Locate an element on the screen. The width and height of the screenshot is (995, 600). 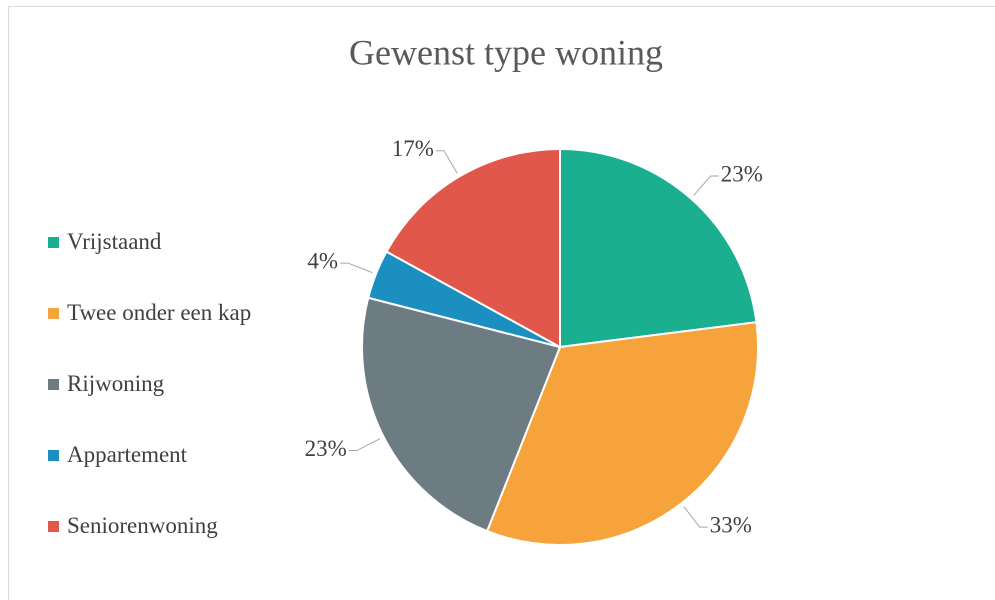
chart-title: Gewenst type woning is located at coordinates (506, 52).